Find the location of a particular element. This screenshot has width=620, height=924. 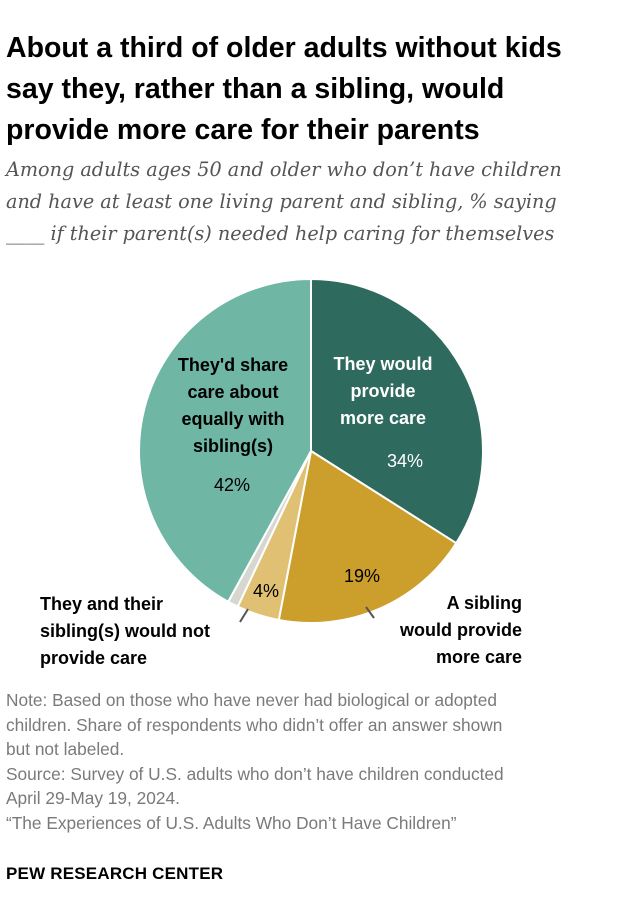

value-label-they-provide: 34% is located at coordinates (405, 461).